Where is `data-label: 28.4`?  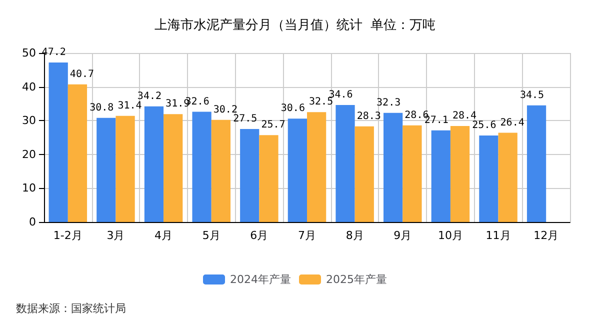
data-label: 28.4 is located at coordinates (464, 116).